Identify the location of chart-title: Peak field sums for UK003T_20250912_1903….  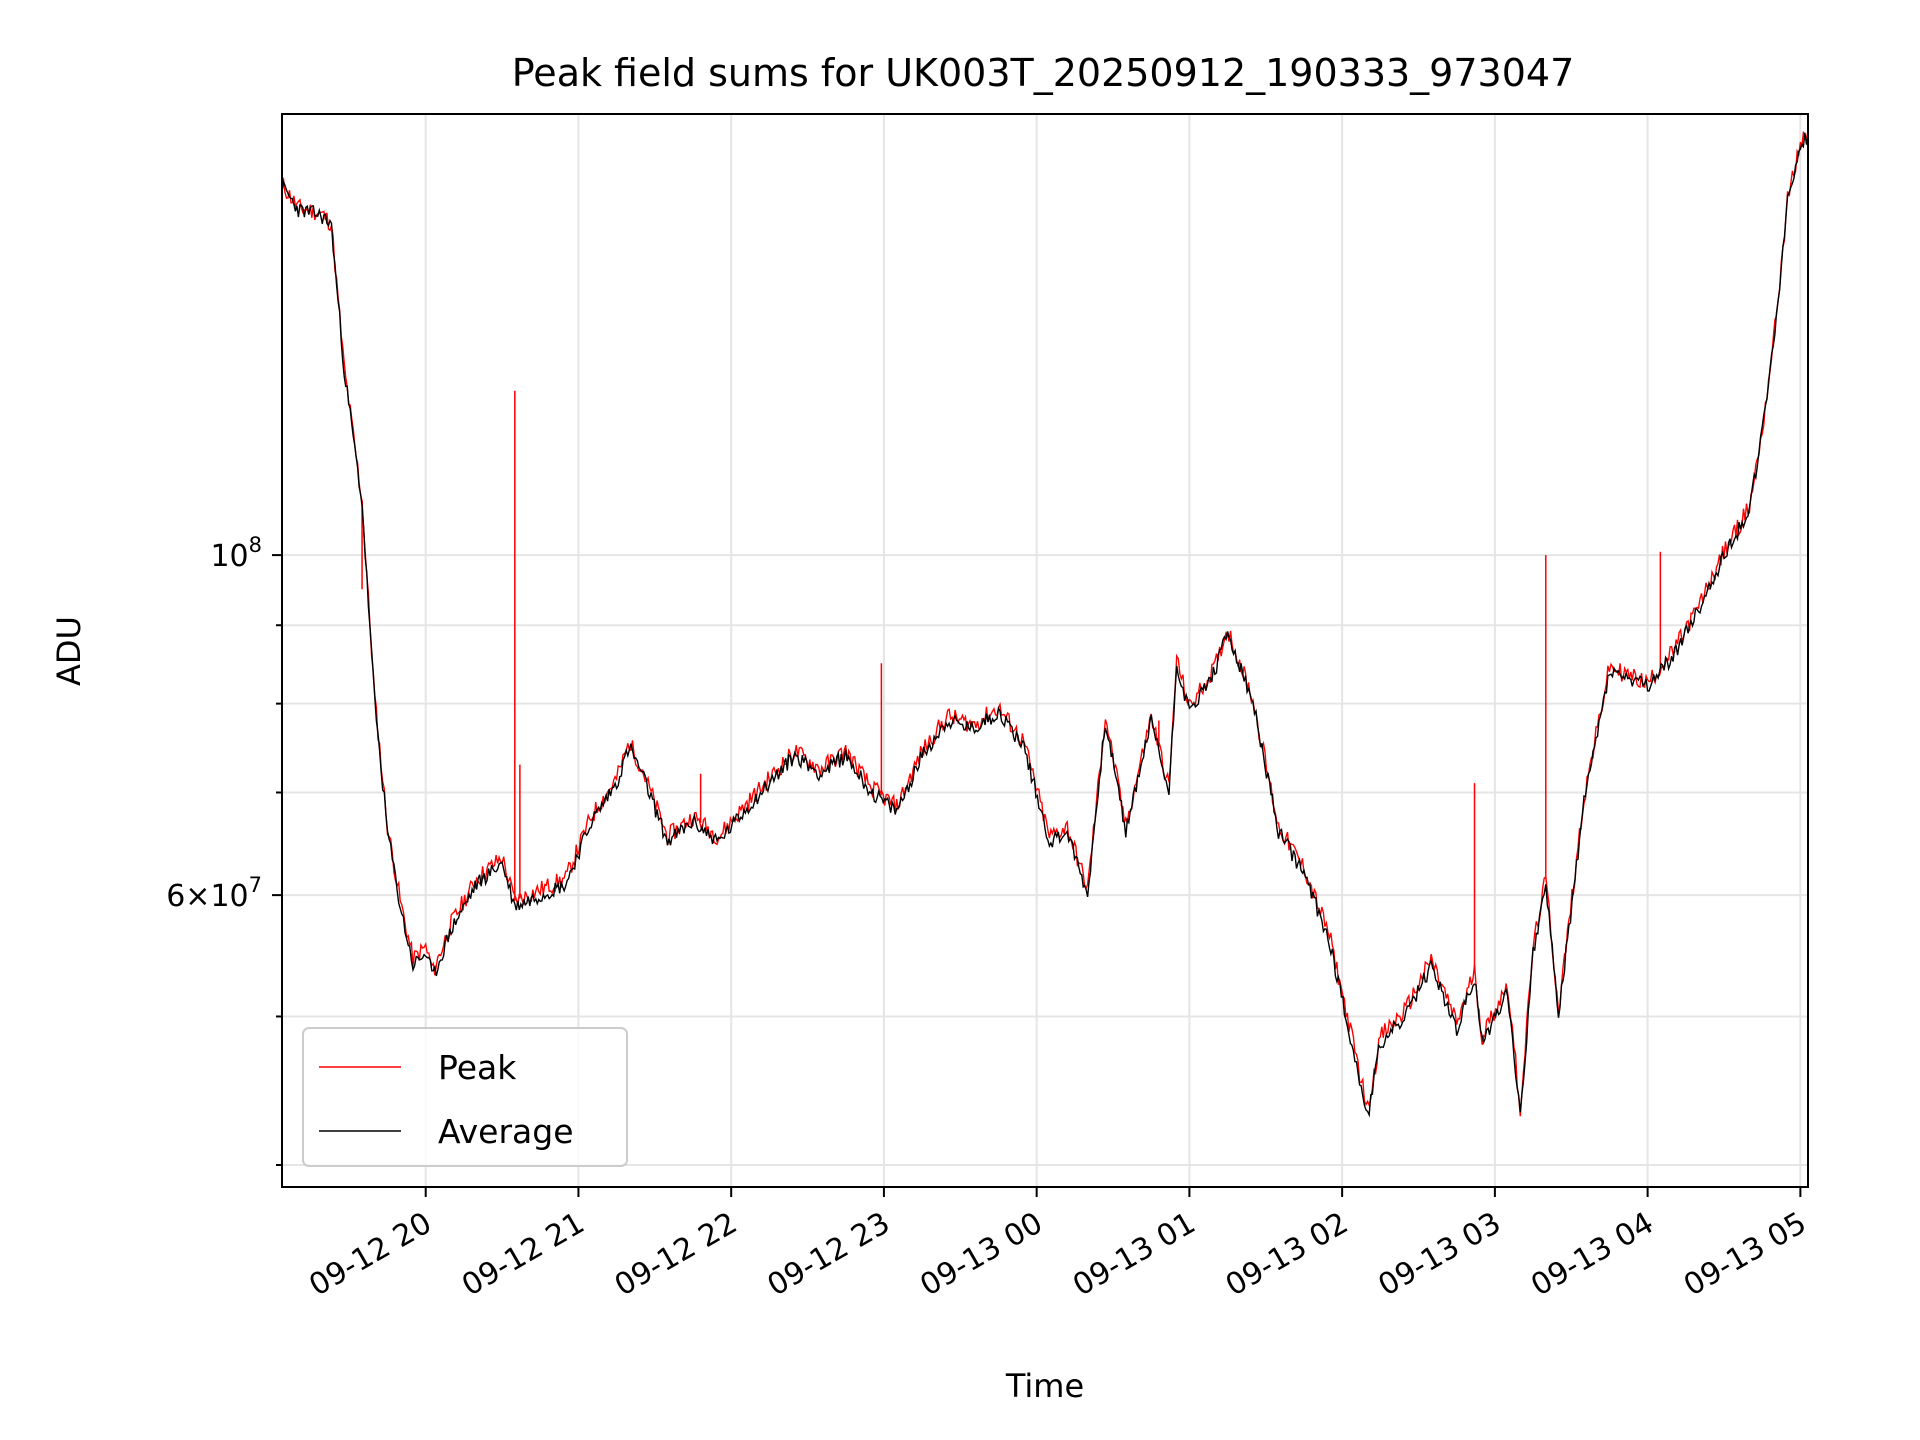
(1043, 73).